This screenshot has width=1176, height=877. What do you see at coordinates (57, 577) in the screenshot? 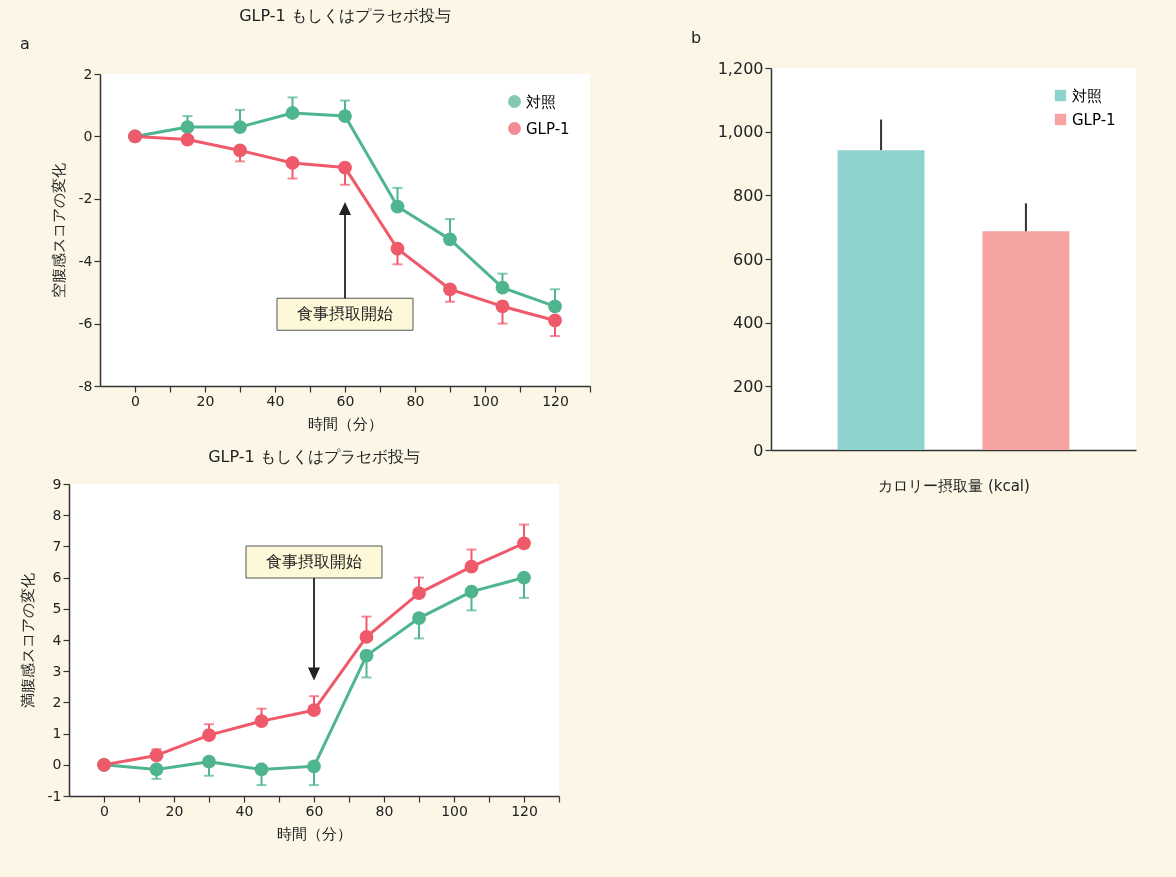
I see `y-tick-label: 6` at bounding box center [57, 577].